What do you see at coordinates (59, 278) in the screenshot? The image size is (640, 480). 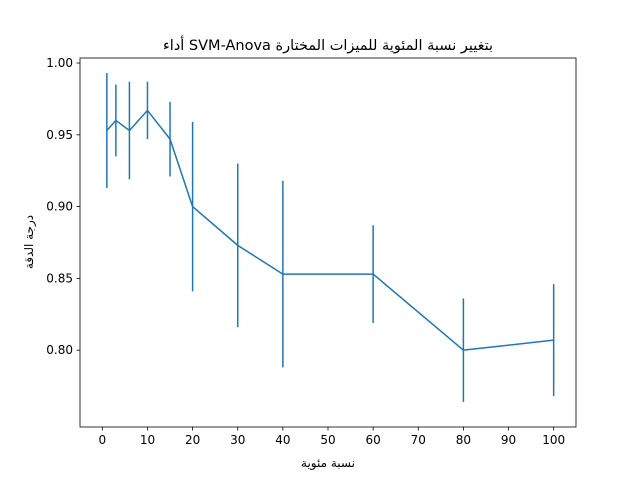 I see `y-tick-label: 0.85` at bounding box center [59, 278].